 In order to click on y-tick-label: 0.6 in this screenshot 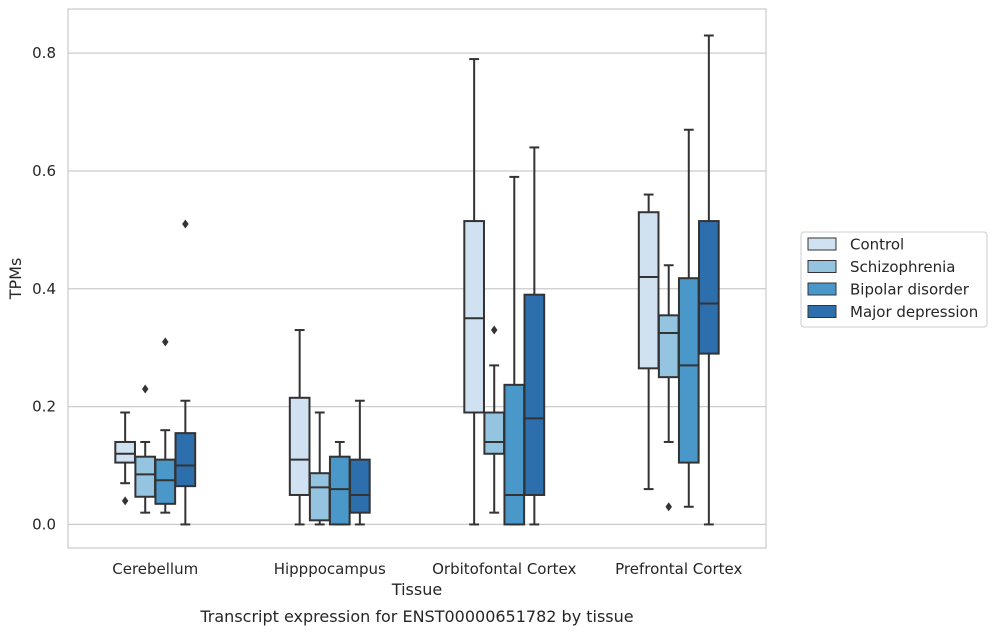, I will do `click(44, 171)`.